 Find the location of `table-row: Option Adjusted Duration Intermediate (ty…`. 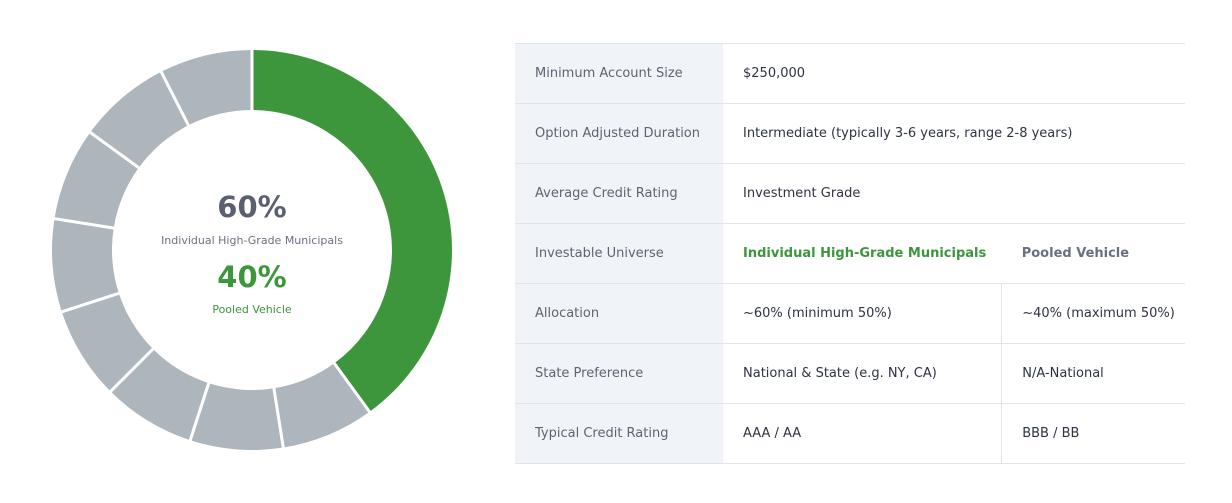

table-row: Option Adjusted Duration Intermediate (ty… is located at coordinates (850, 133).